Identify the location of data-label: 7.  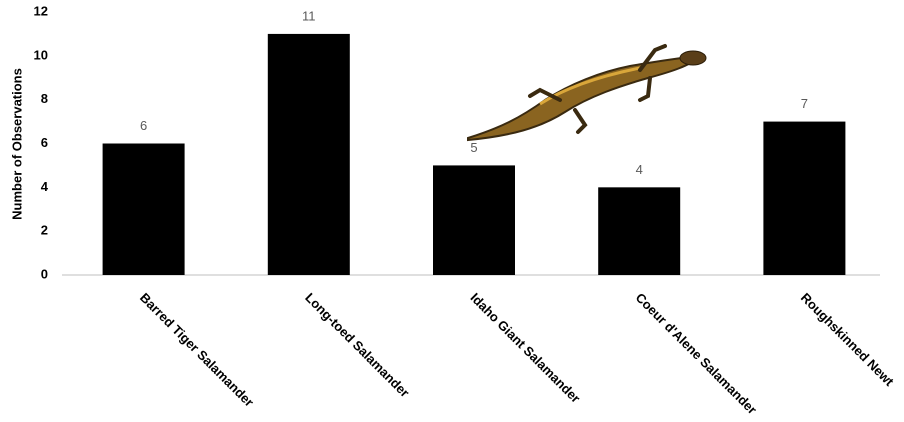
(804, 103).